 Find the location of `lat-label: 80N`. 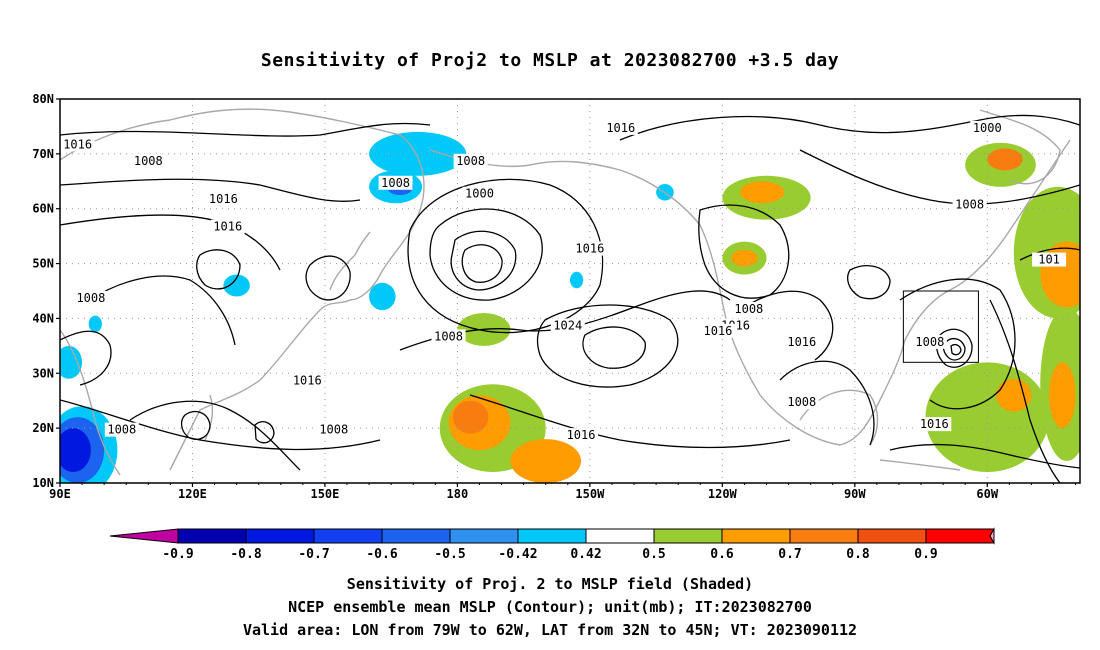

lat-label: 80N is located at coordinates (43, 99).